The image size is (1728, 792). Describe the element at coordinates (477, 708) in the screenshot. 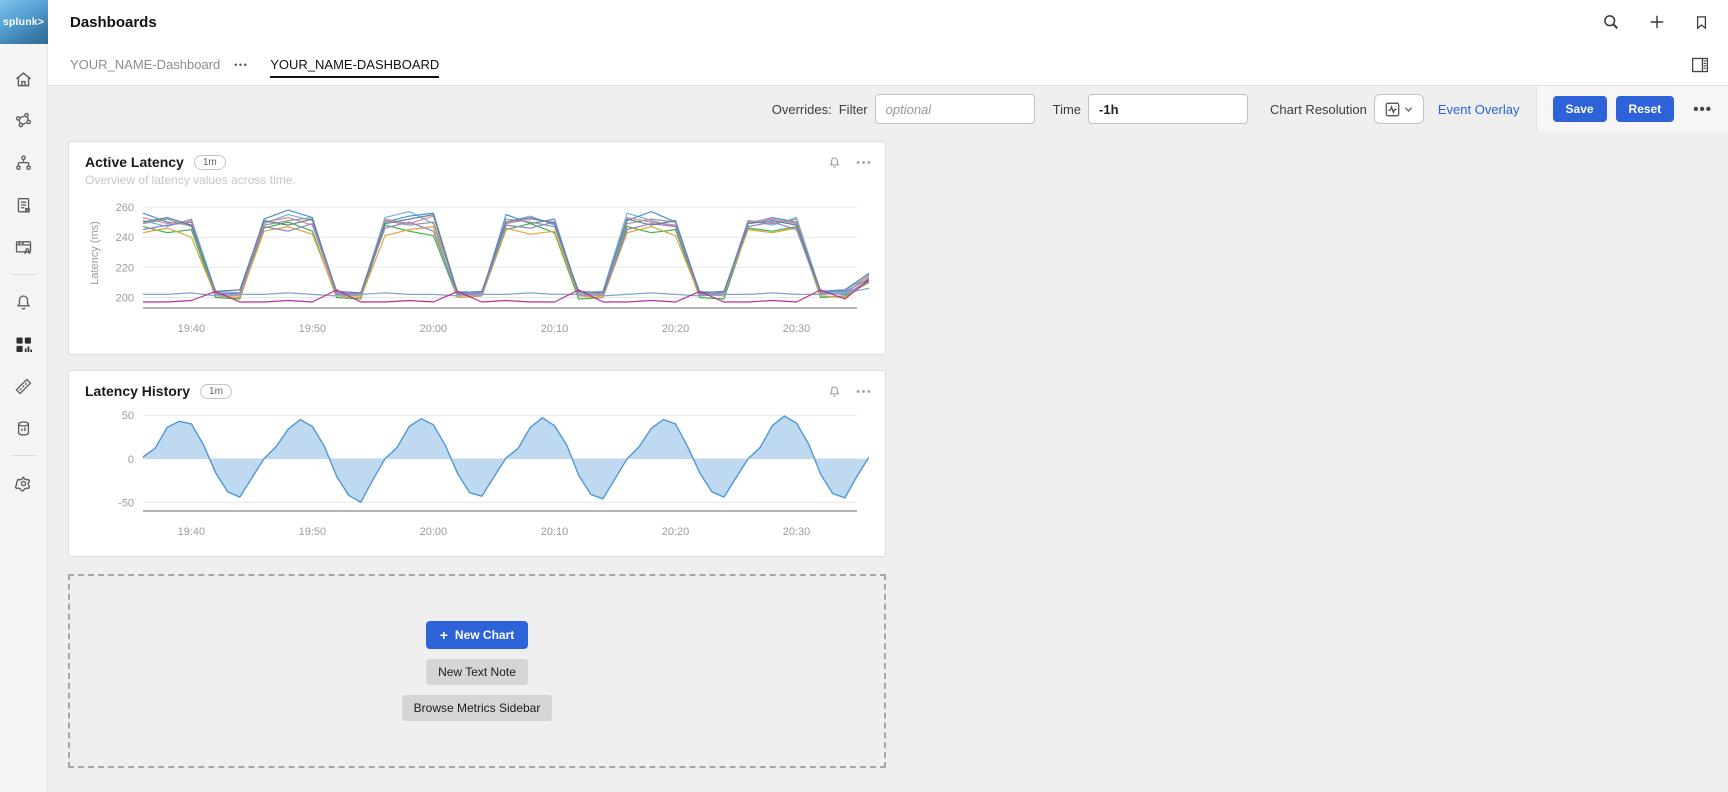

I see `browse-metrics-sidebar-button: Browse Metrics Sidebar` at that location.